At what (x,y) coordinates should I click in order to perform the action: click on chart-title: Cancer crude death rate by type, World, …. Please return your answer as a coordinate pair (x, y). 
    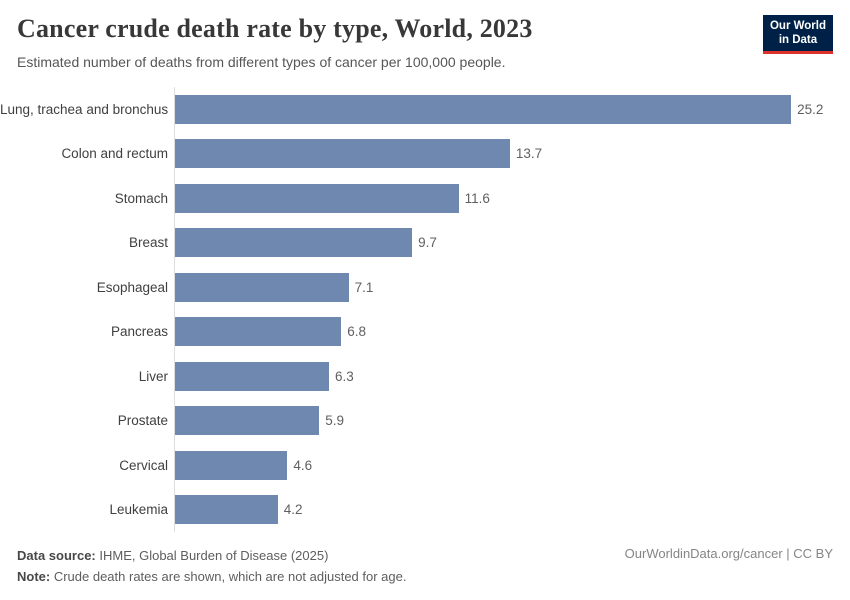
    Looking at the image, I should click on (275, 28).